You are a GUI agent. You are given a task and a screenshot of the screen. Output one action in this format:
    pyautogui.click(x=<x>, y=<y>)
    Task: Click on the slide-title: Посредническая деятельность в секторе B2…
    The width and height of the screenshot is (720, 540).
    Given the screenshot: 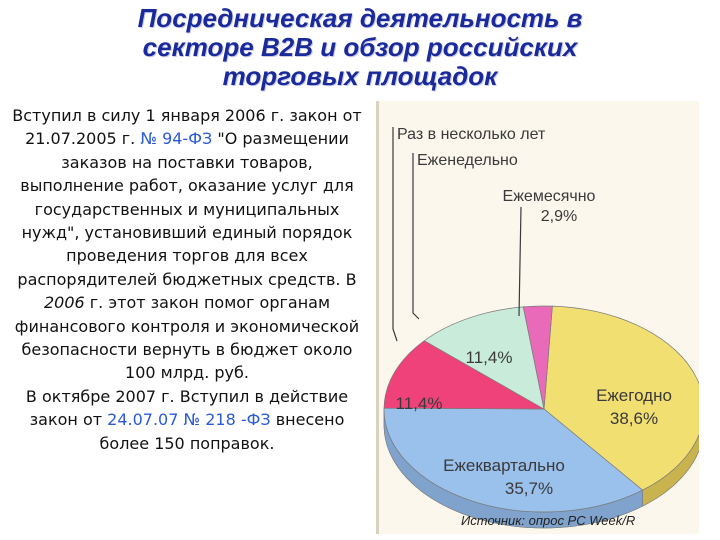 What is the action you would take?
    pyautogui.click(x=360, y=47)
    